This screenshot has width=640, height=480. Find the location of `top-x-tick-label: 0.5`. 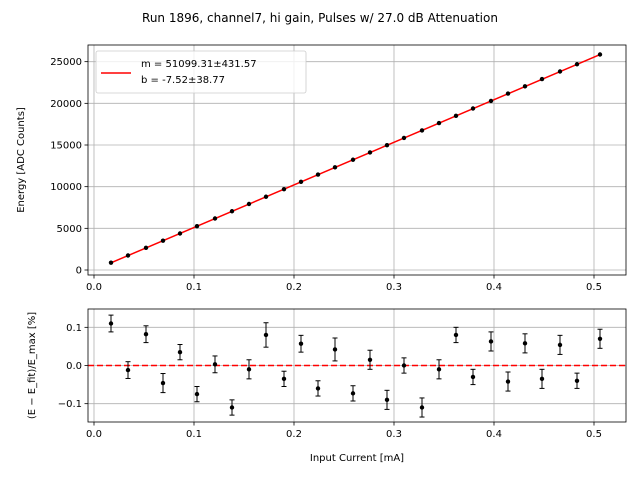

top-x-tick-label: 0.5 is located at coordinates (594, 287).